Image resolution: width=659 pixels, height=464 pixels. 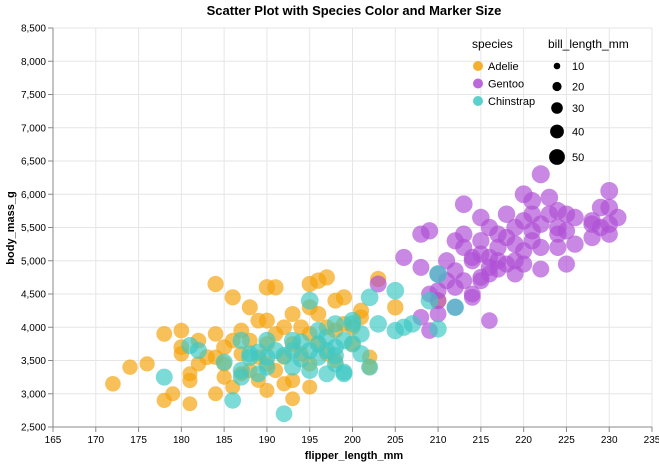 What do you see at coordinates (566, 440) in the screenshot?
I see `x-tick-label: 225` at bounding box center [566, 440].